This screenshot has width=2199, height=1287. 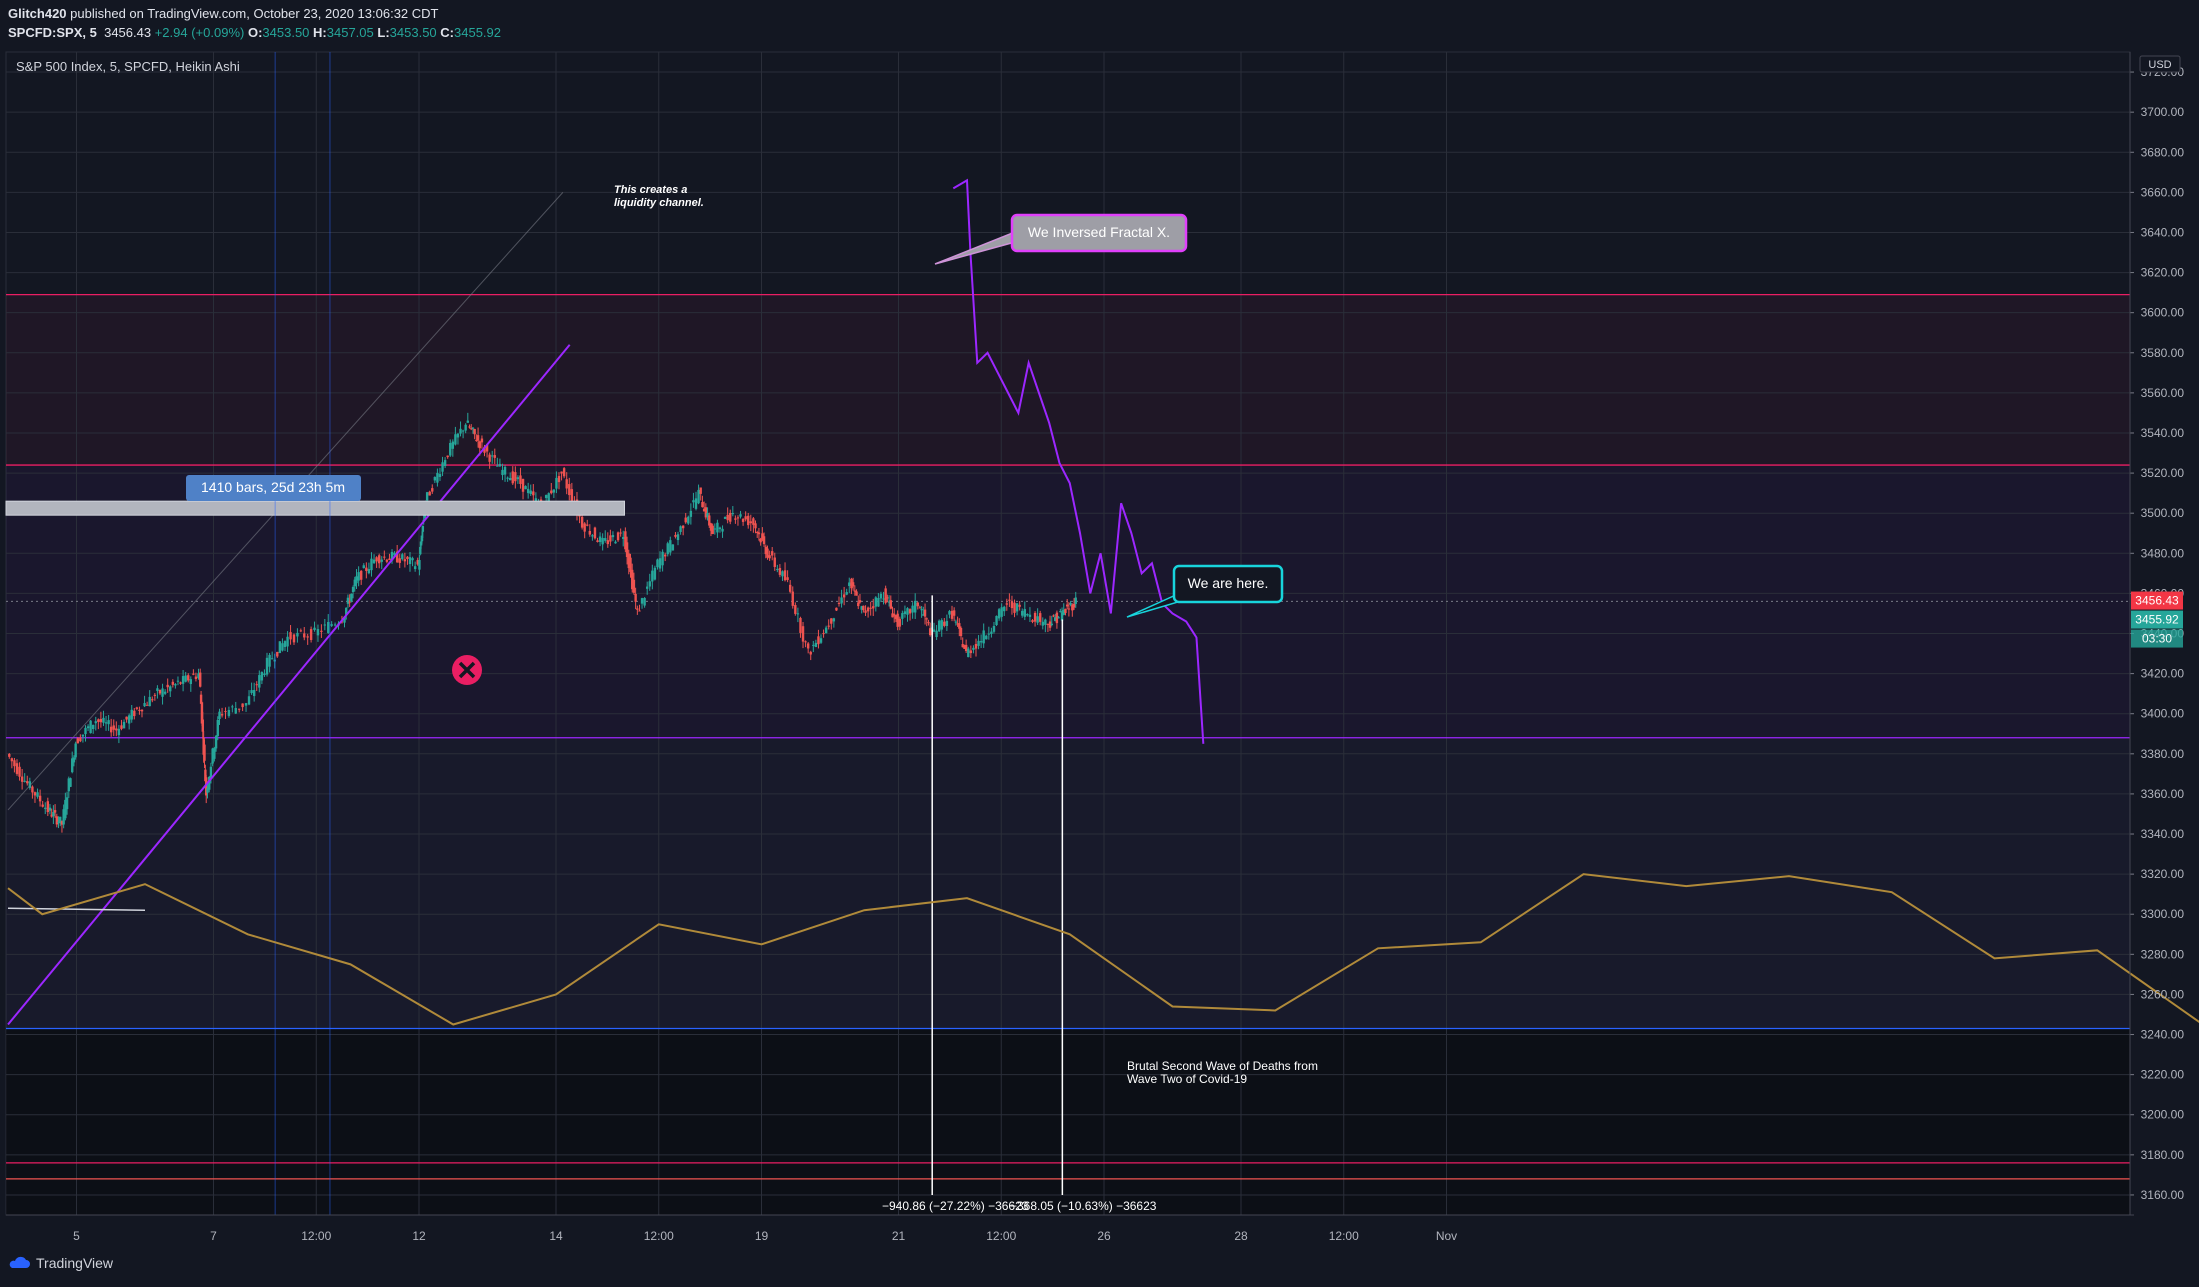 What do you see at coordinates (2163, 954) in the screenshot?
I see `y-tick-label: 3280.00` at bounding box center [2163, 954].